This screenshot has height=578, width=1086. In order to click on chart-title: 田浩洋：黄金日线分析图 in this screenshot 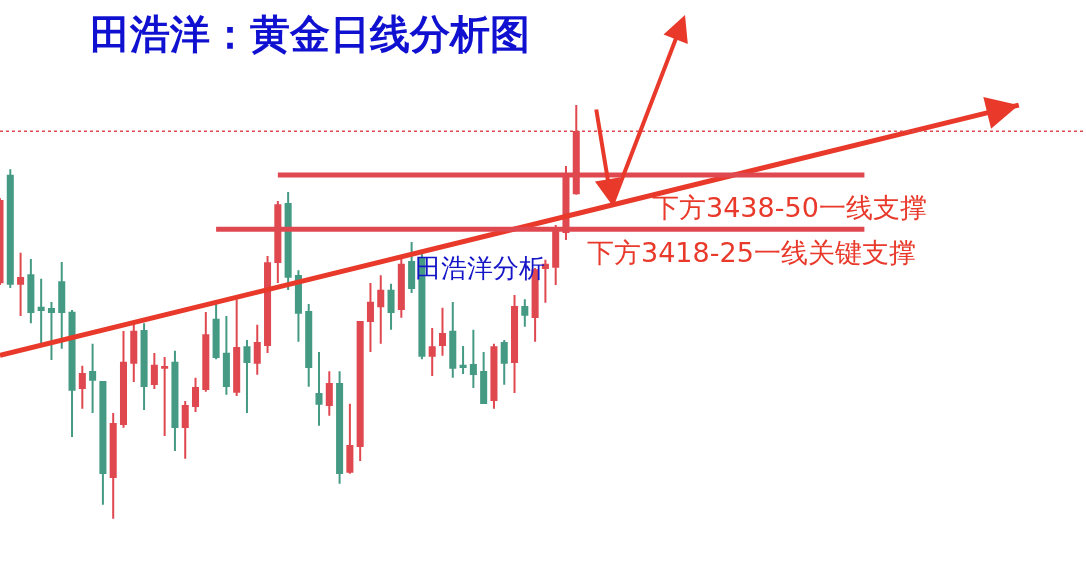, I will do `click(310, 34)`.